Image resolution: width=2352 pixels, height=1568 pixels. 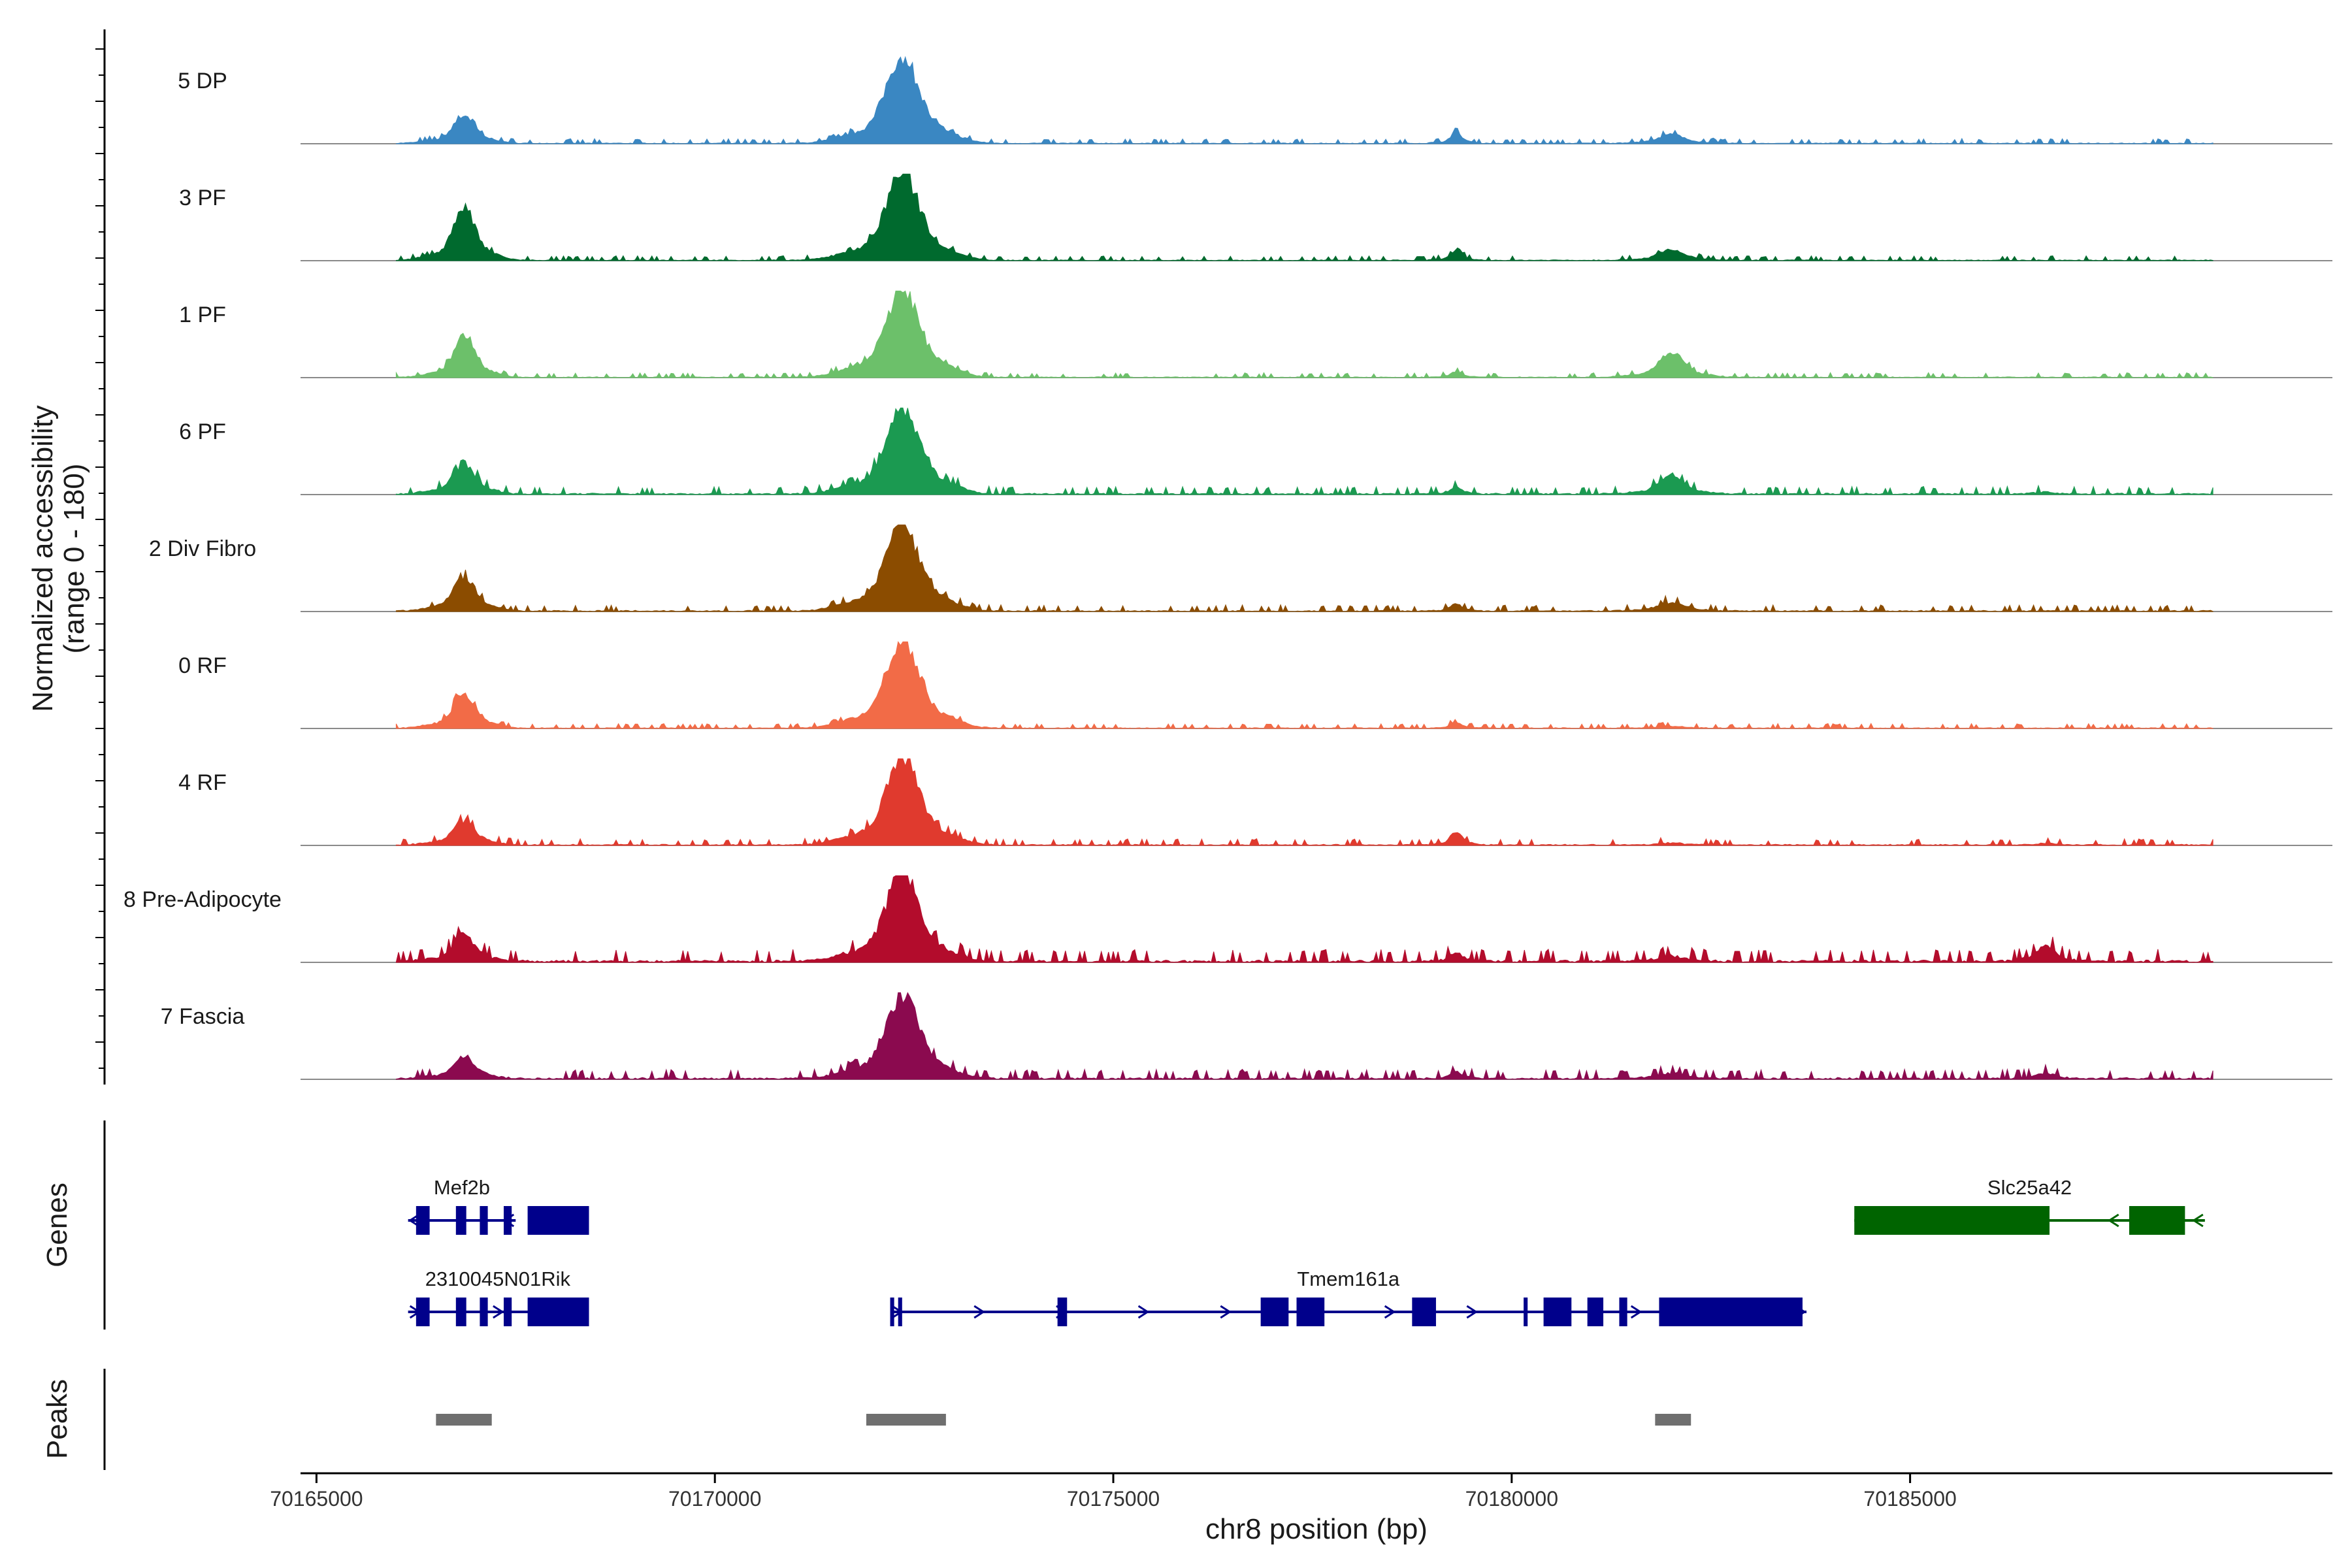 What do you see at coordinates (57, 1419) in the screenshot?
I see `peaks-panel-label: Peaks` at bounding box center [57, 1419].